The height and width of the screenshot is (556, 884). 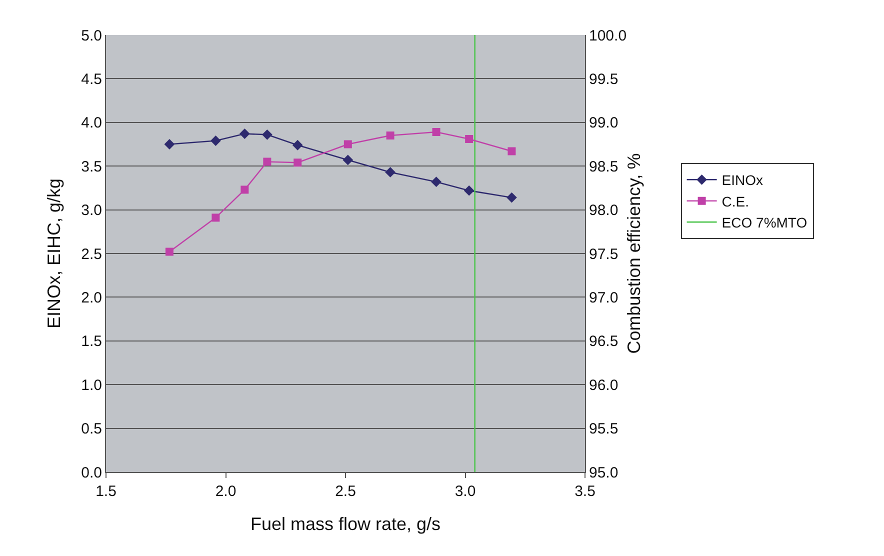 What do you see at coordinates (91, 341) in the screenshot?
I see `y-tick-label: 1.5` at bounding box center [91, 341].